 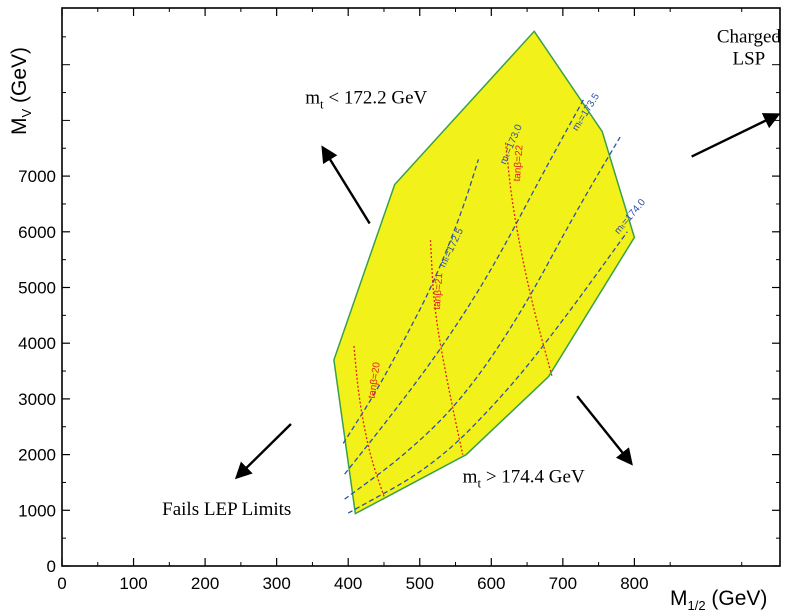 I want to click on x-tick-label-300: 300, so click(x=276, y=583).